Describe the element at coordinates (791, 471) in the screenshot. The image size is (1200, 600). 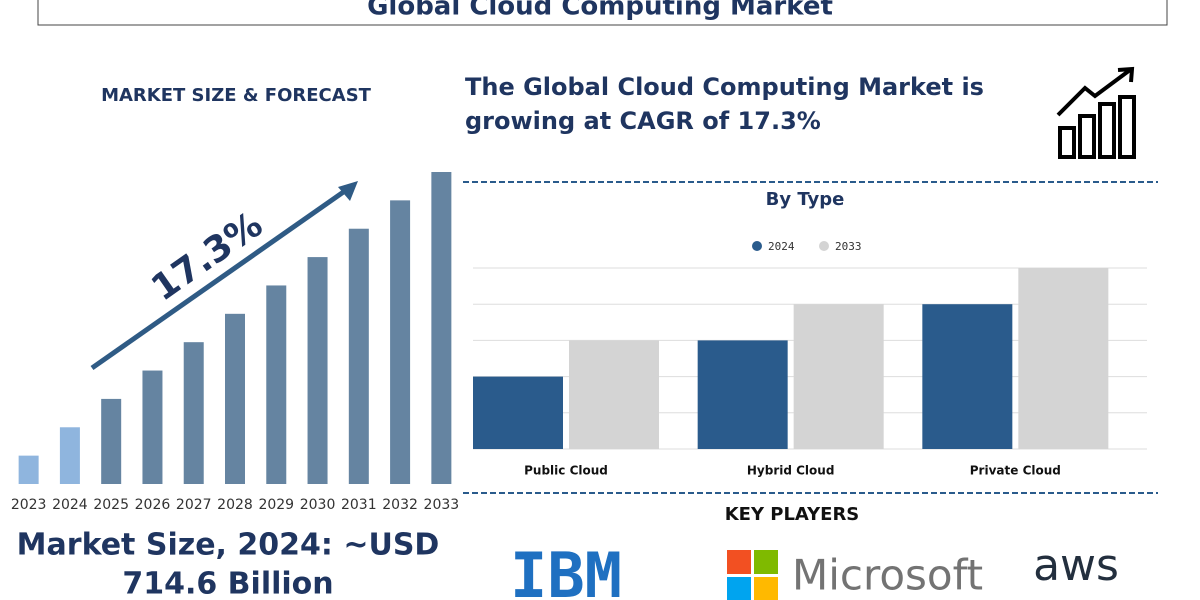
I see `x-tick-label: Hybrid Cloud` at that location.